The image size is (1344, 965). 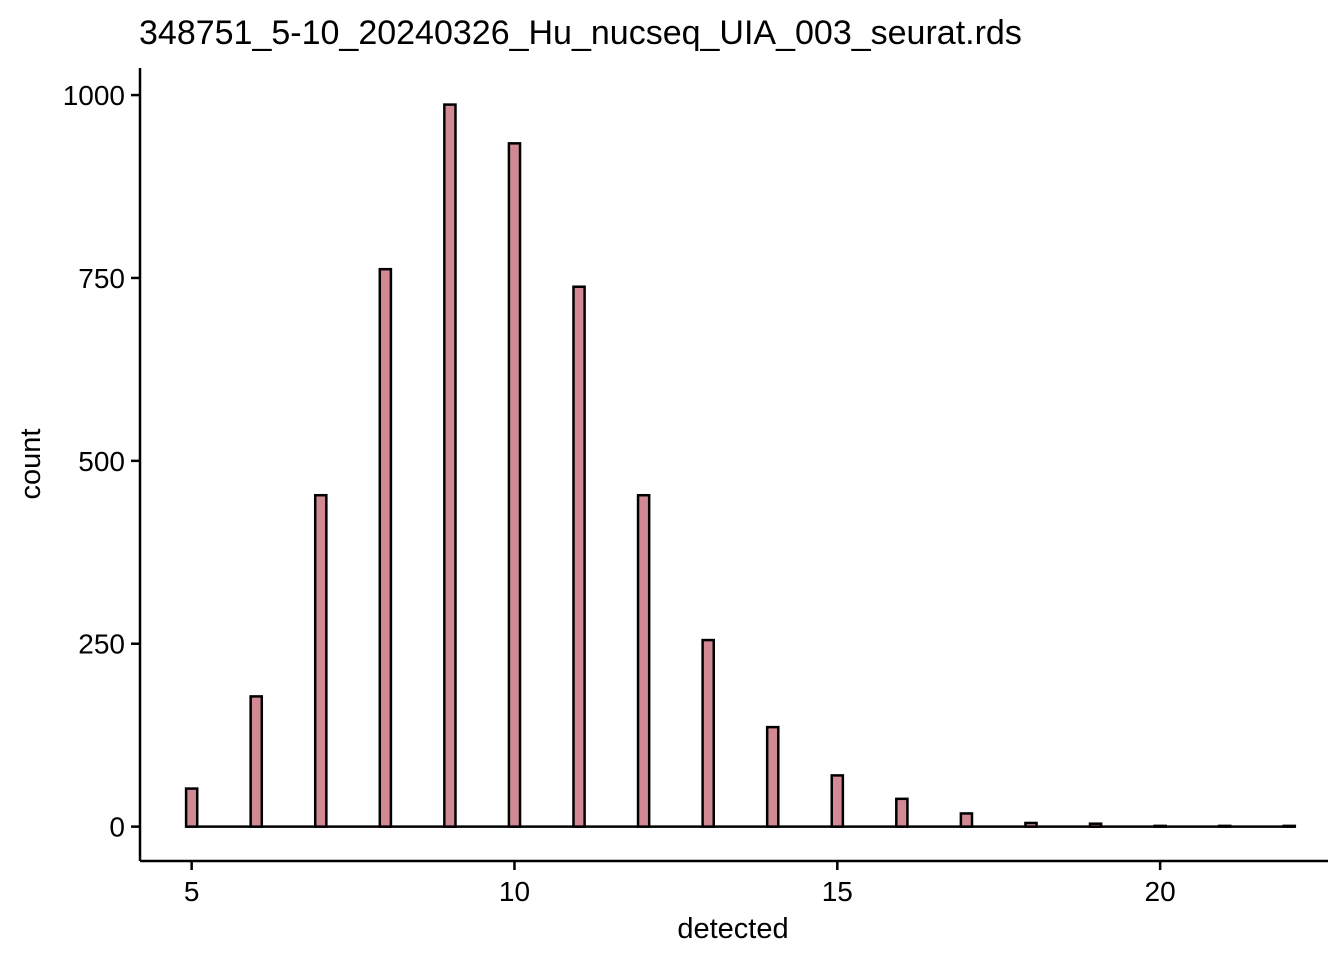 What do you see at coordinates (732, 929) in the screenshot?
I see `x-axis-label: detected` at bounding box center [732, 929].